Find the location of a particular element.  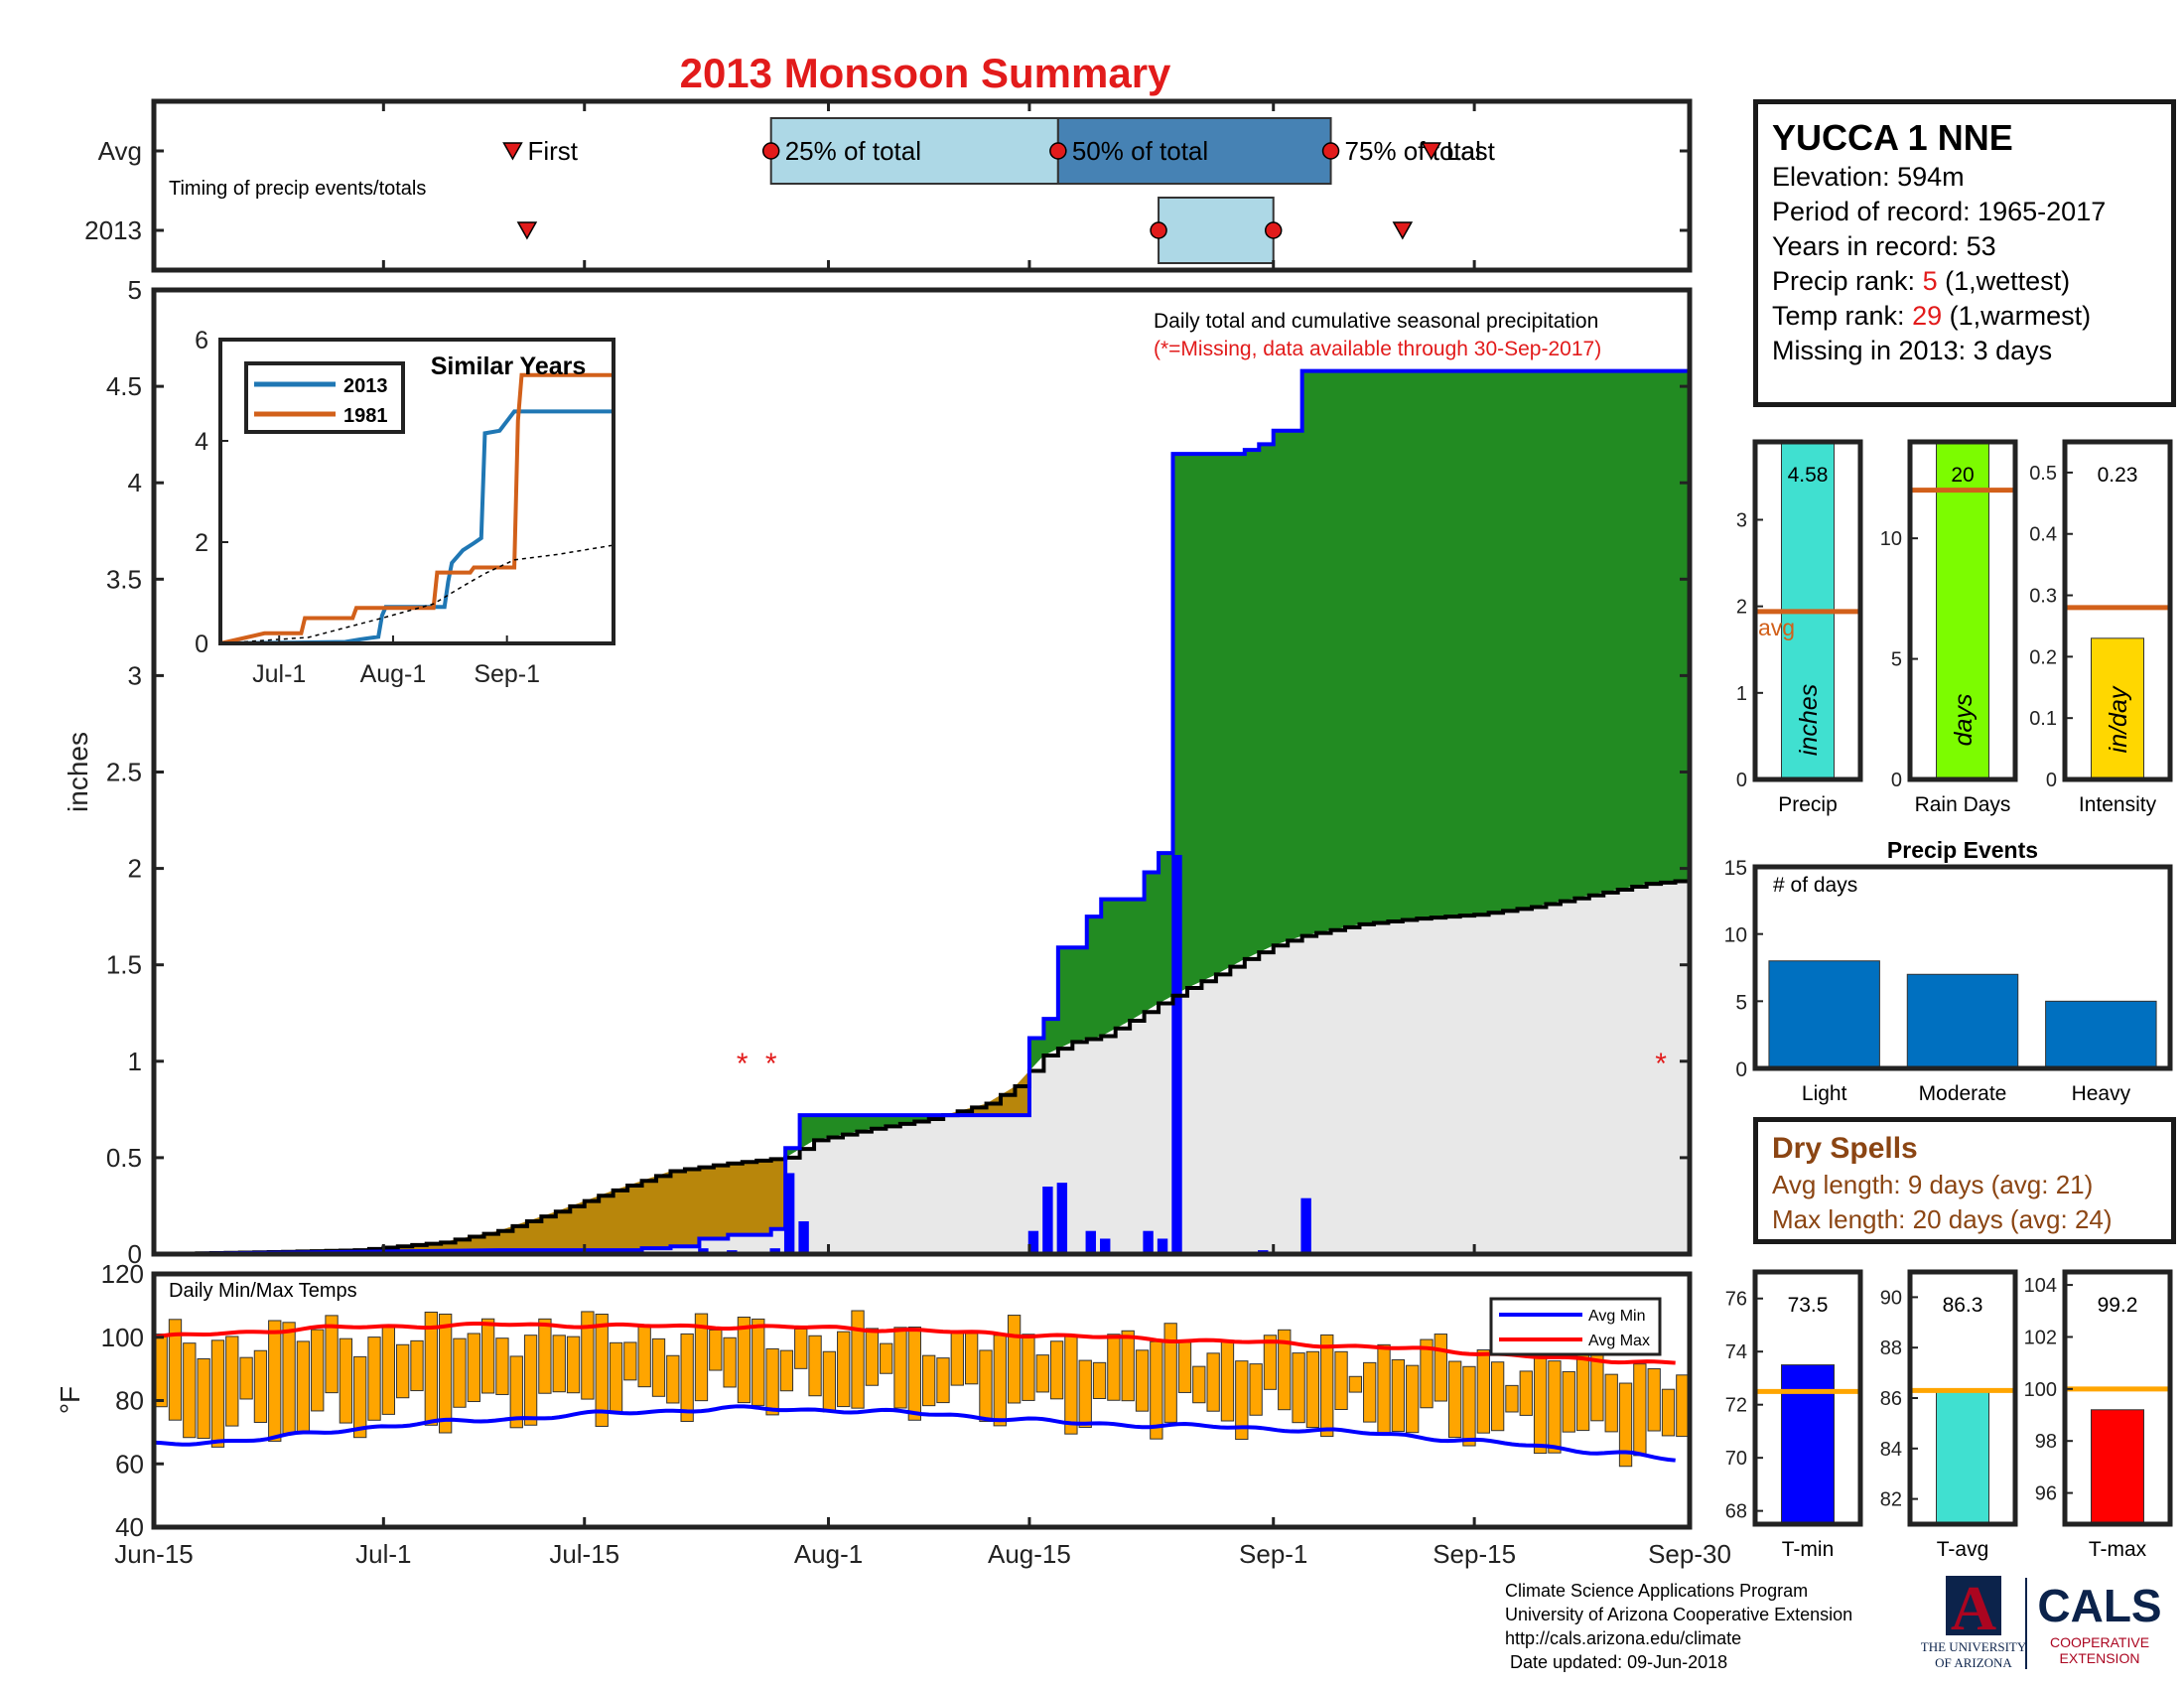

events-category-label-1: Moderate is located at coordinates (1963, 1093).